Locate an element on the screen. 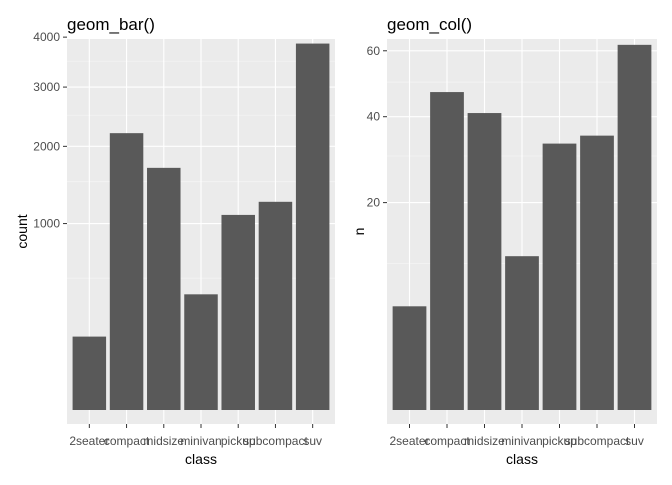  y-tick-label: 4000 is located at coordinates (46, 37).